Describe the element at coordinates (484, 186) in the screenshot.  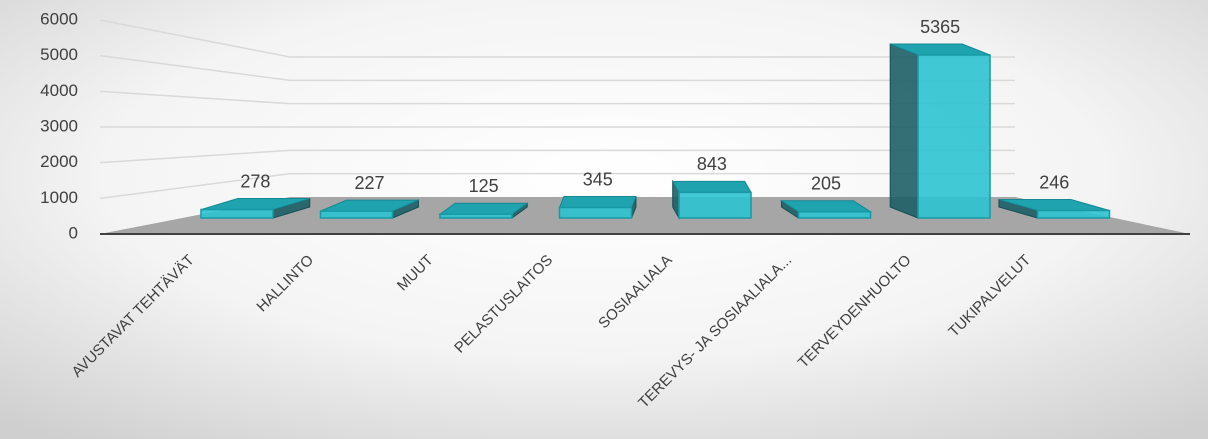
I see `value-label: 125` at that location.